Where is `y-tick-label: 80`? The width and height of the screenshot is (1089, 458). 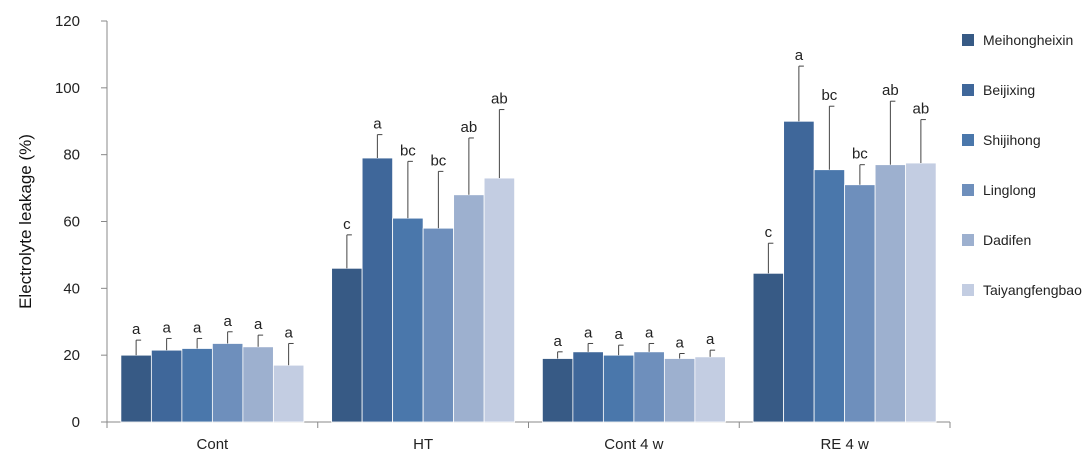
y-tick-label: 80 is located at coordinates (71, 155).